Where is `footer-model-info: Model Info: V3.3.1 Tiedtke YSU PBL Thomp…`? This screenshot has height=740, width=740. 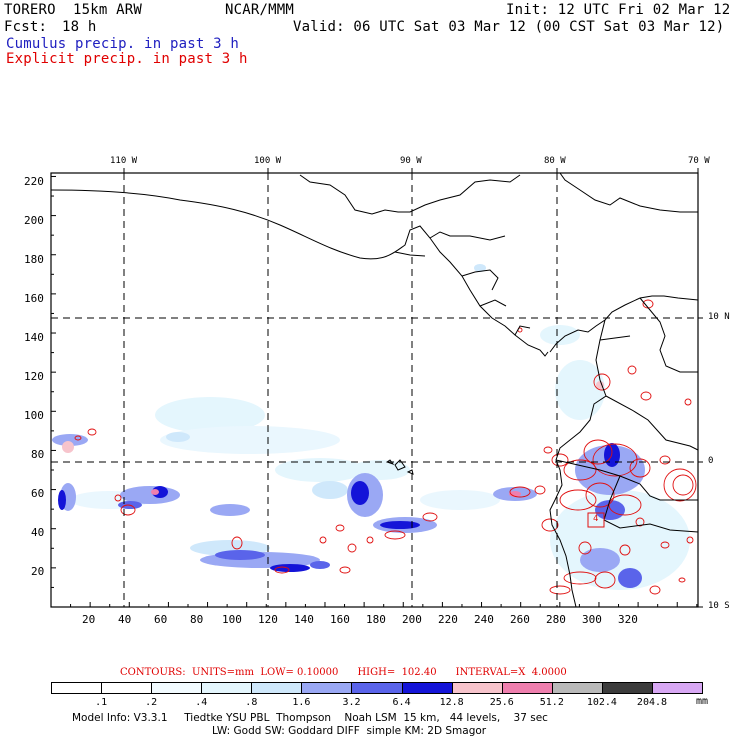
footer-model-info: Model Info: V3.3.1 Tiedtke YSU PBL Thomp… is located at coordinates (310, 718).